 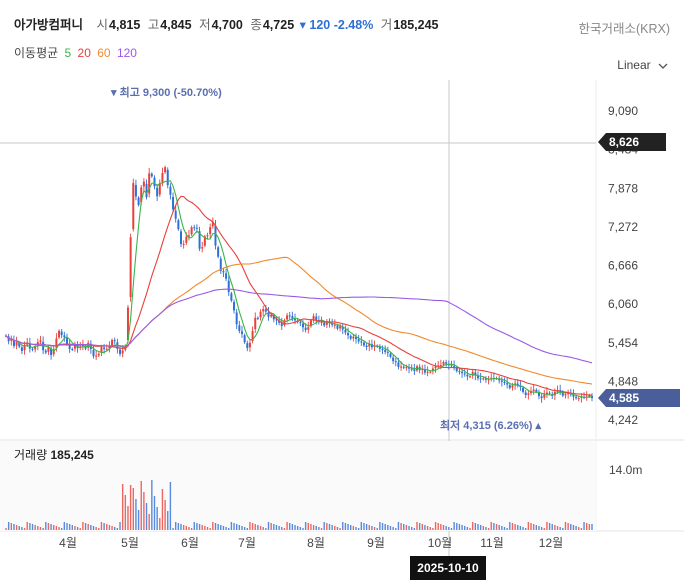 What do you see at coordinates (623, 420) in the screenshot?
I see `y-tick-label: 4,242` at bounding box center [623, 420].